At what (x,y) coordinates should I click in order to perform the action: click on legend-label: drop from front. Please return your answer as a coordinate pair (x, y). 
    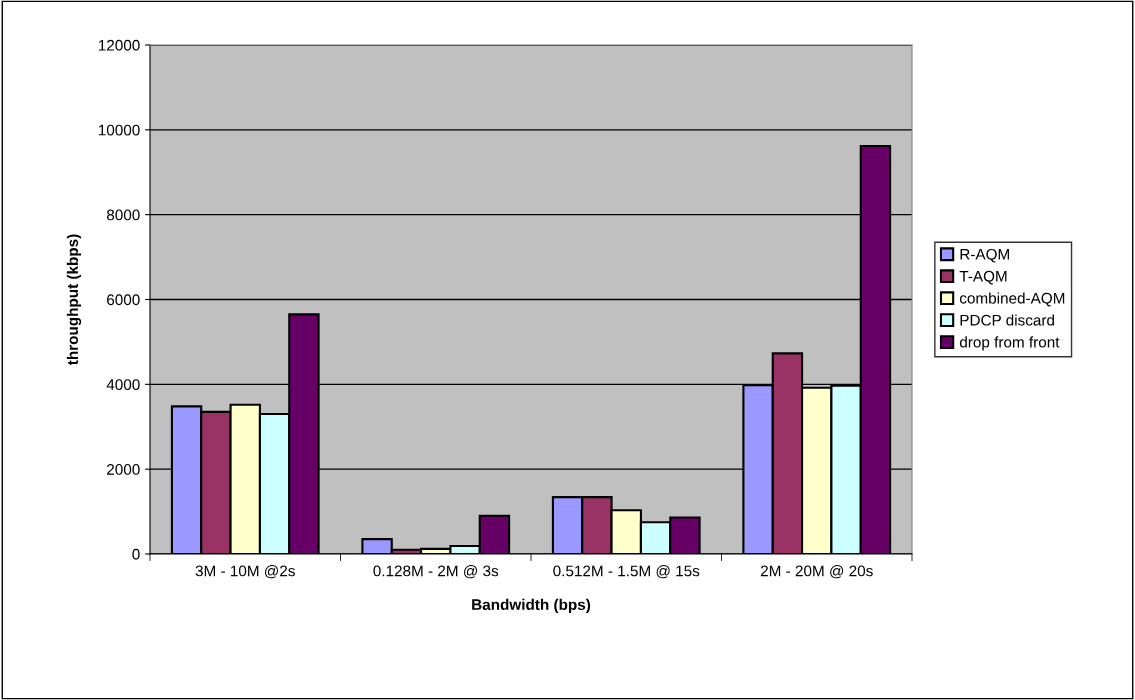
    Looking at the image, I should click on (1009, 343).